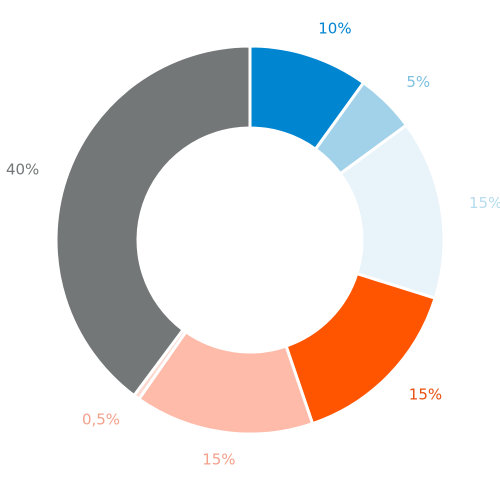  Describe the element at coordinates (101, 420) in the screenshot. I see `slice-label: 0,5%` at that location.